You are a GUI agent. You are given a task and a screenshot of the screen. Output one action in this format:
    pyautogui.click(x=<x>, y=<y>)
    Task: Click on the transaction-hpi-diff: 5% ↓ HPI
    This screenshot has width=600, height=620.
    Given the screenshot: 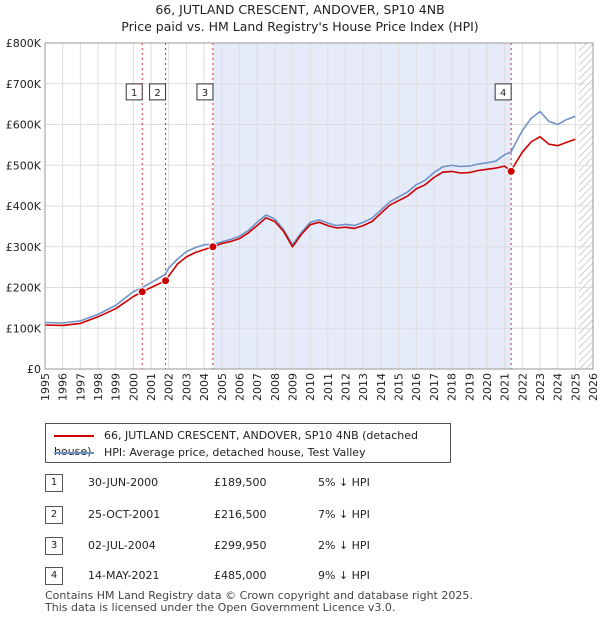 What is the action you would take?
    pyautogui.click(x=344, y=482)
    